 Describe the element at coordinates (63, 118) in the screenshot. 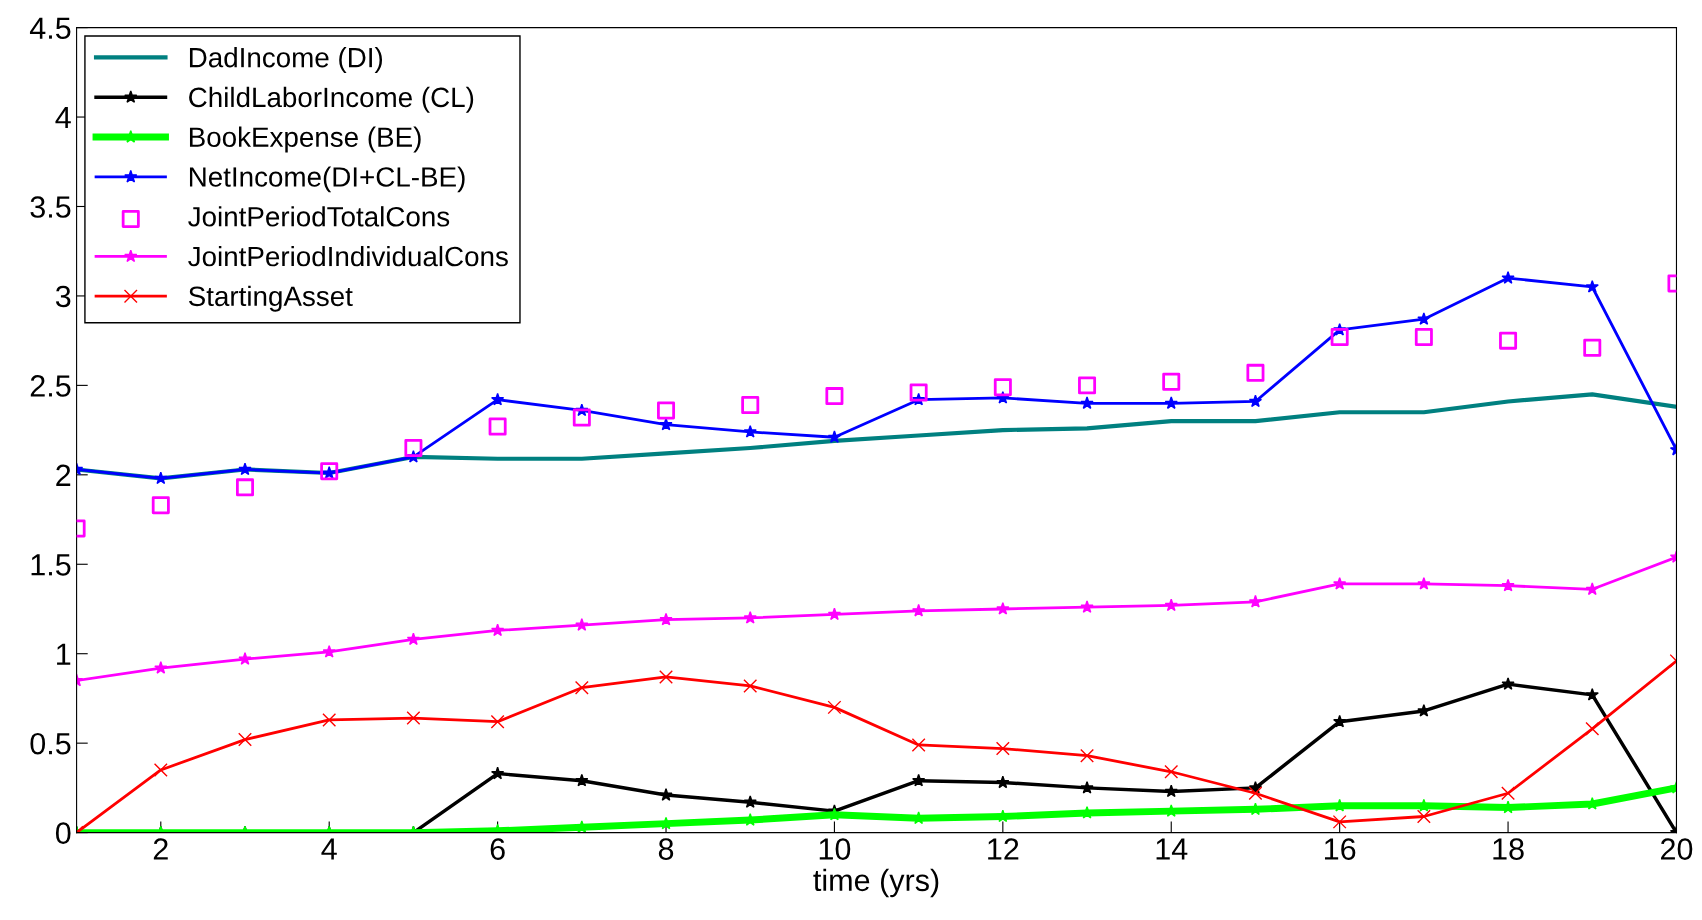

I see `y-tick-label: 4` at that location.